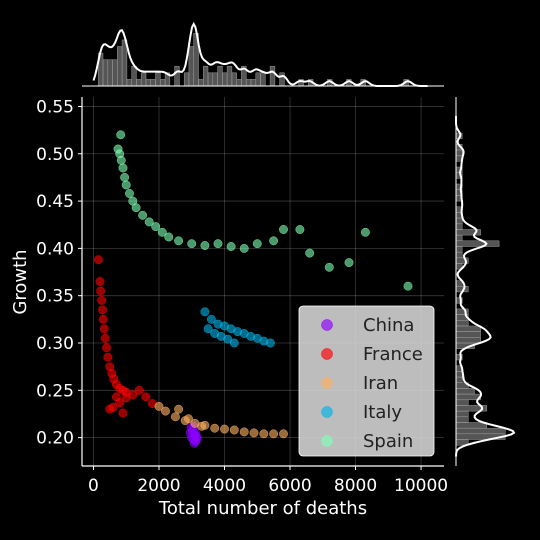 This screenshot has height=540, width=540. I want to click on right-marginal-density-curve, so click(485, 286).